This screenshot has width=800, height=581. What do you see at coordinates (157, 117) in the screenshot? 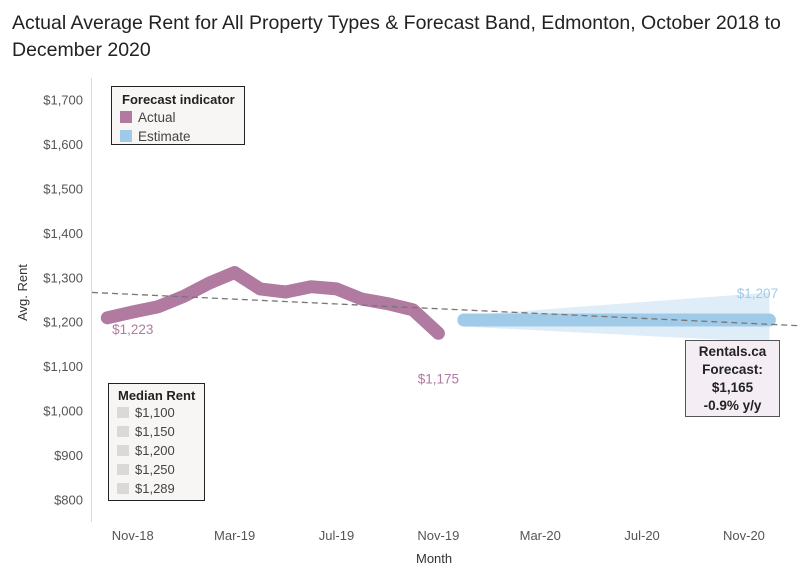
I see `legend-label-actual: Actual` at bounding box center [157, 117].